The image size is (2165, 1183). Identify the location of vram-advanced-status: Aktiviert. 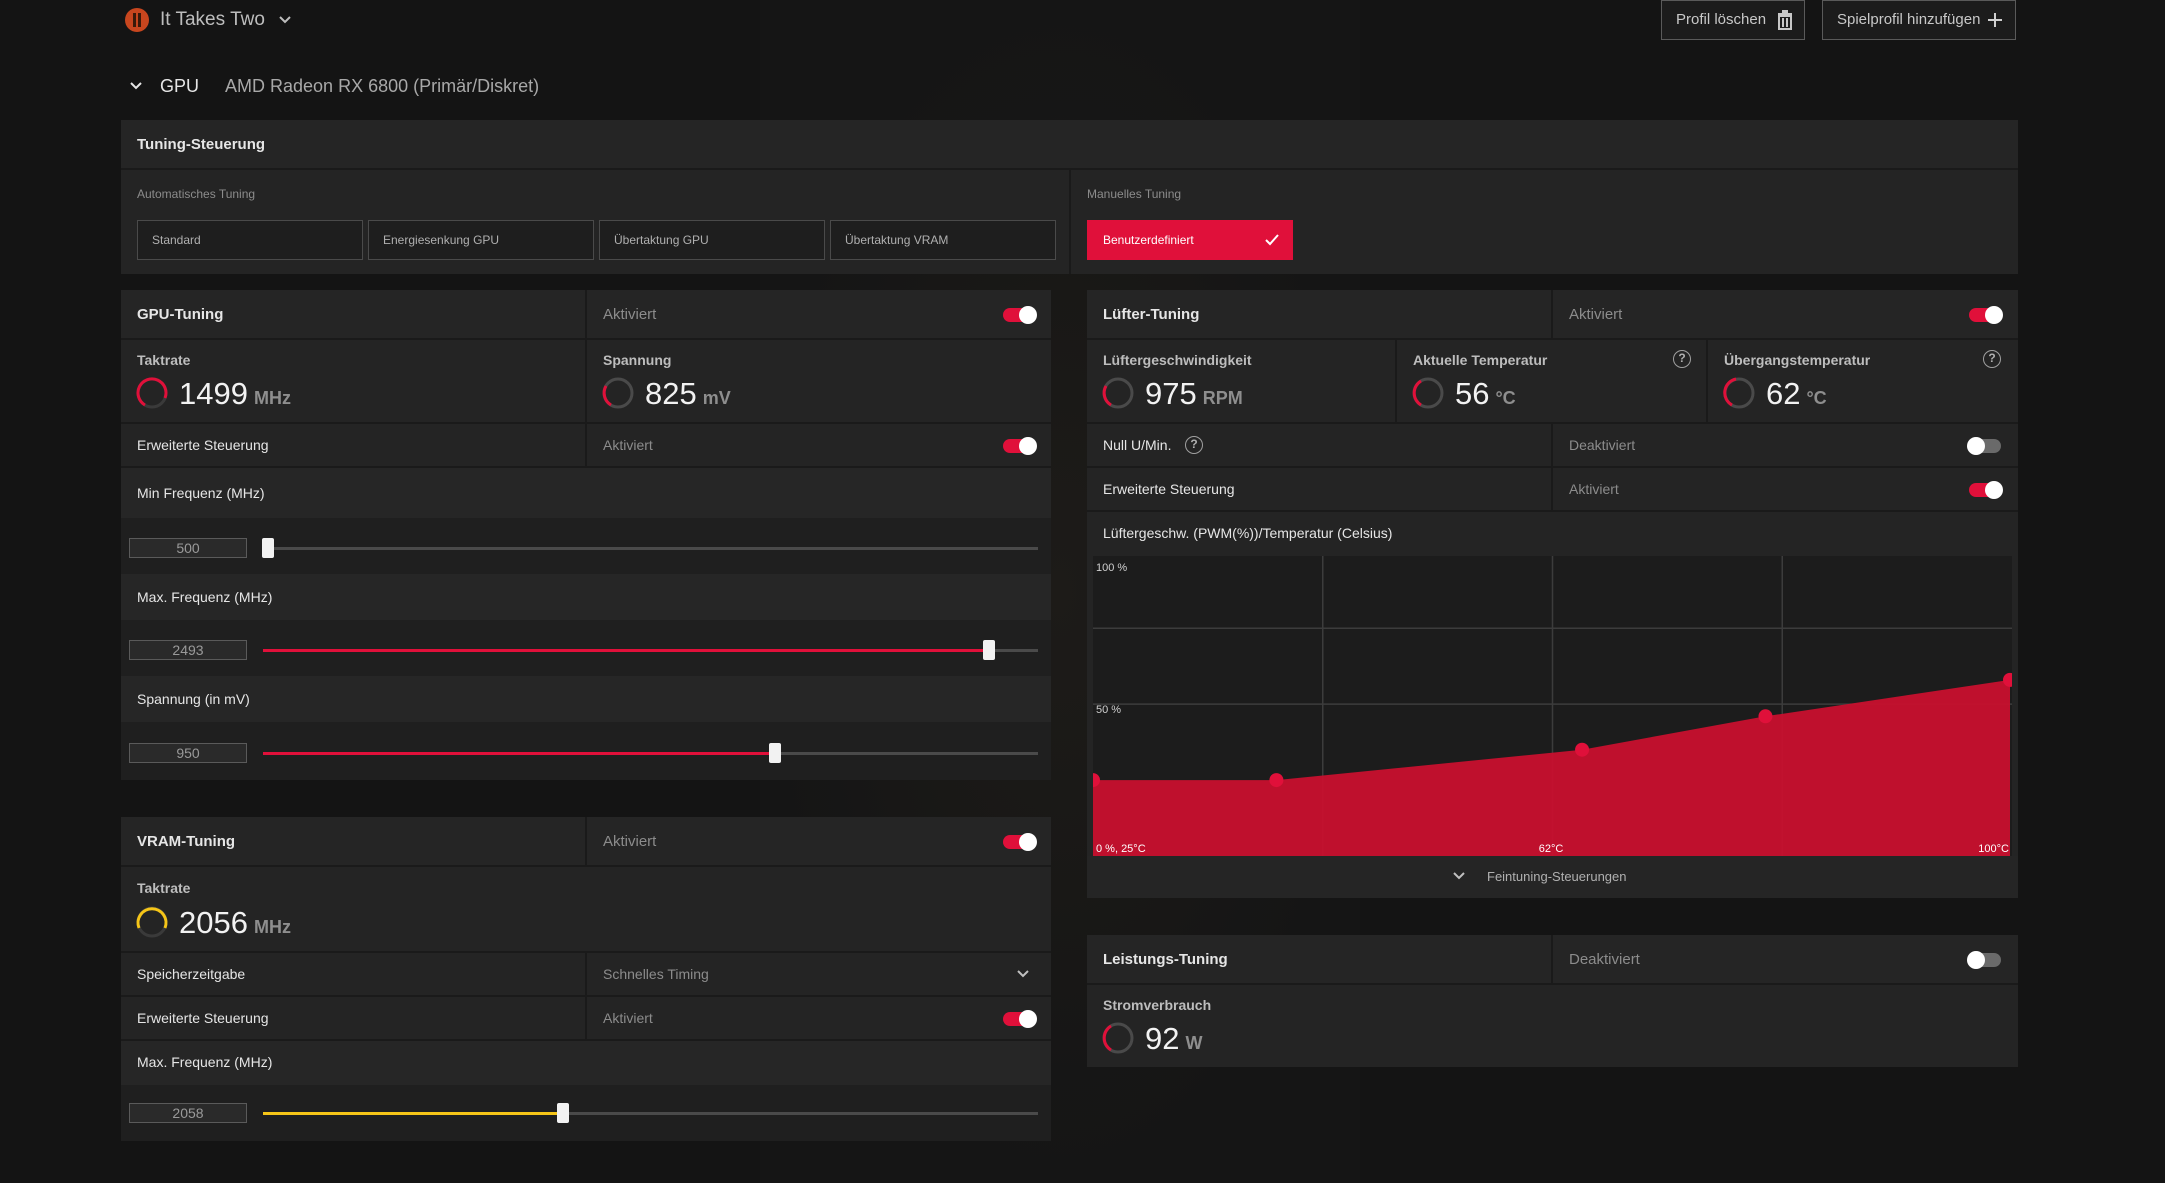
(628, 1018).